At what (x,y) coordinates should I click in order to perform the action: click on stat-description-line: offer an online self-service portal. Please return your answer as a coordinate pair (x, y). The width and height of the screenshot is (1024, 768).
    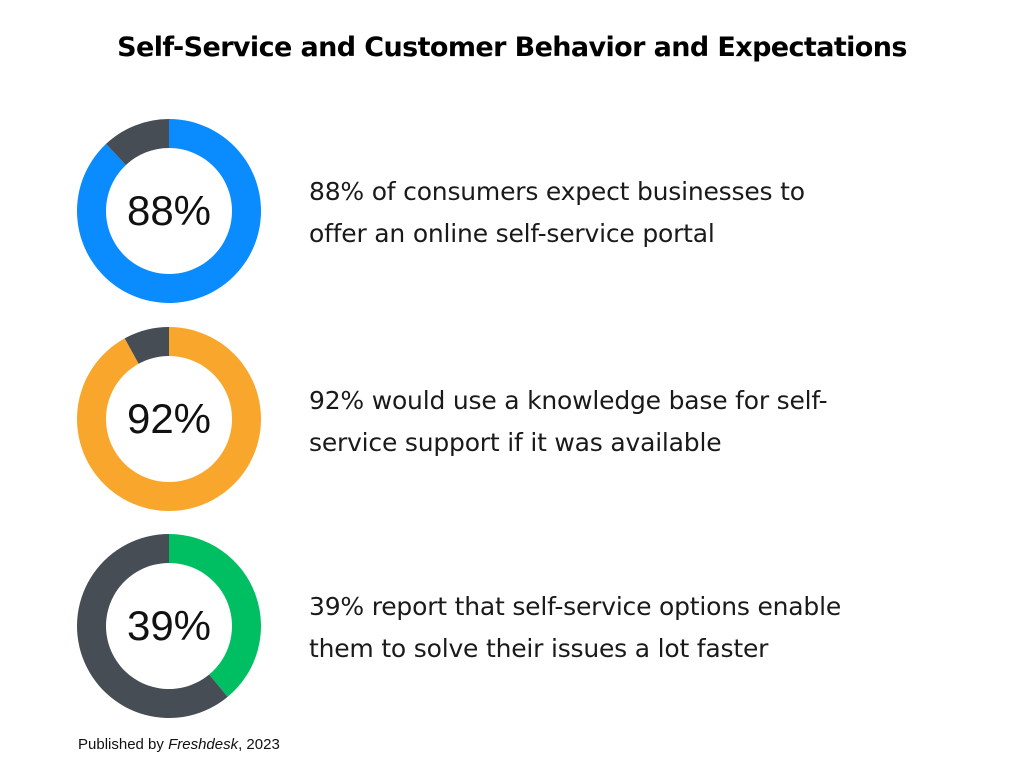
    Looking at the image, I should click on (512, 233).